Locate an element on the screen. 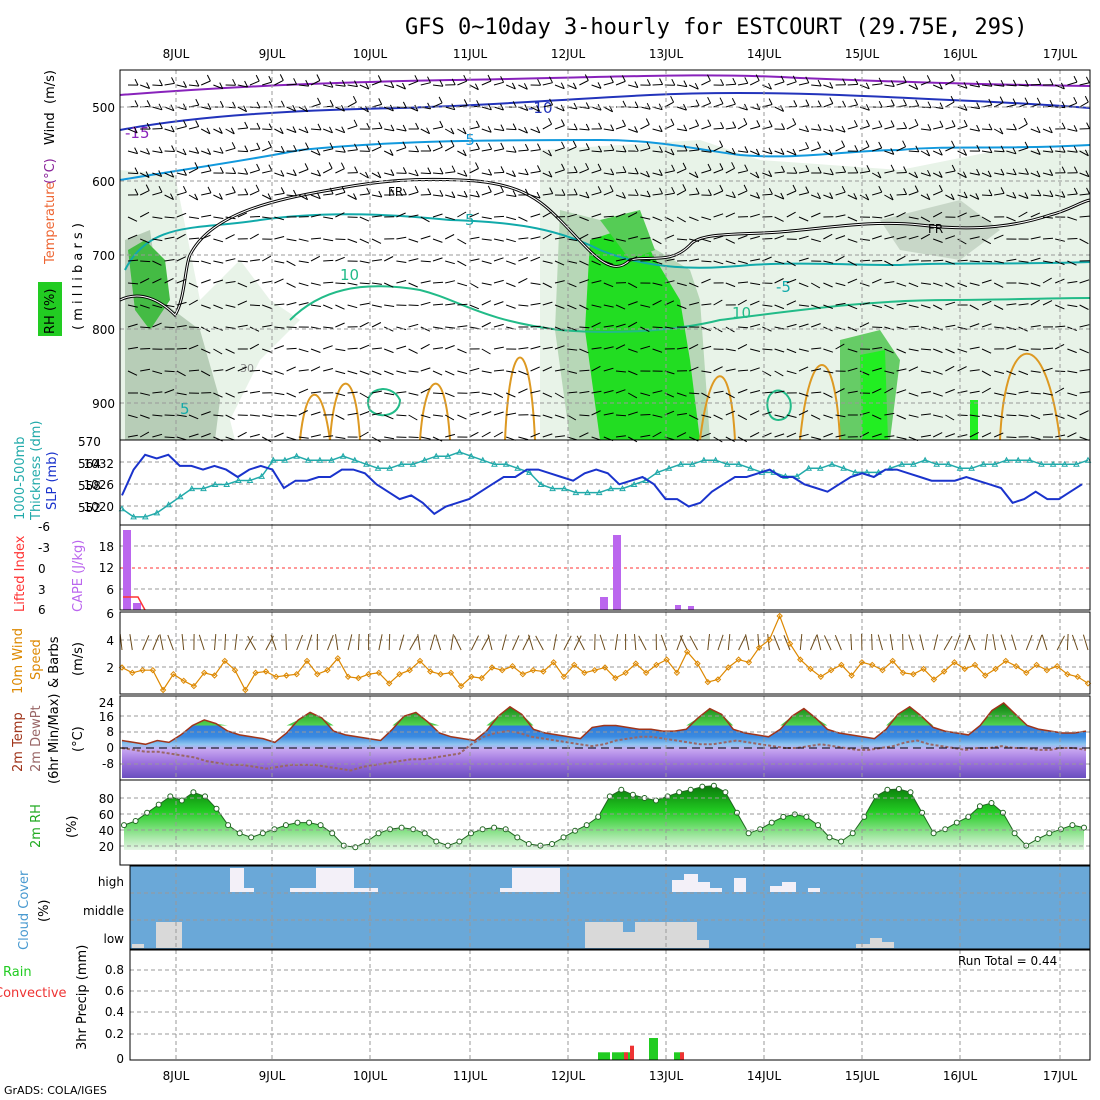  rh2m-tick: 80 is located at coordinates (106, 799).